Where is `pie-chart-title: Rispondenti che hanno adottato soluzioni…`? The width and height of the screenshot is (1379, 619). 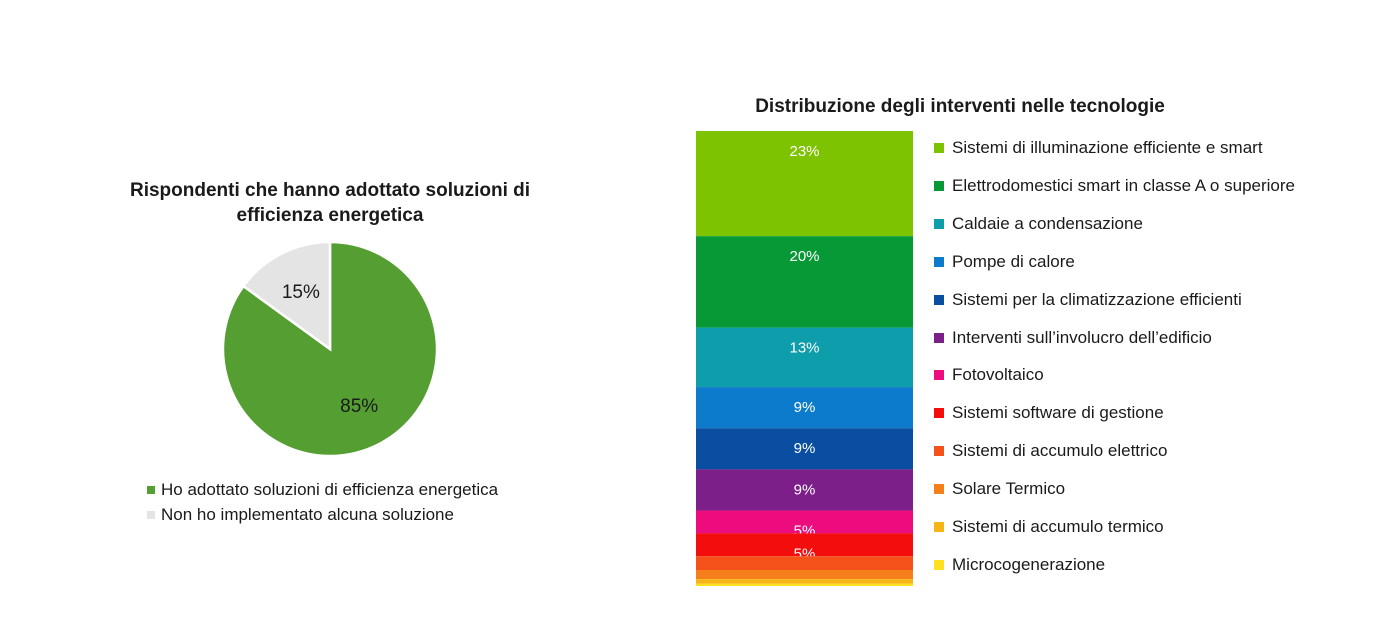
pie-chart-title: Rispondenti che hanno adottato soluzioni… is located at coordinates (330, 203).